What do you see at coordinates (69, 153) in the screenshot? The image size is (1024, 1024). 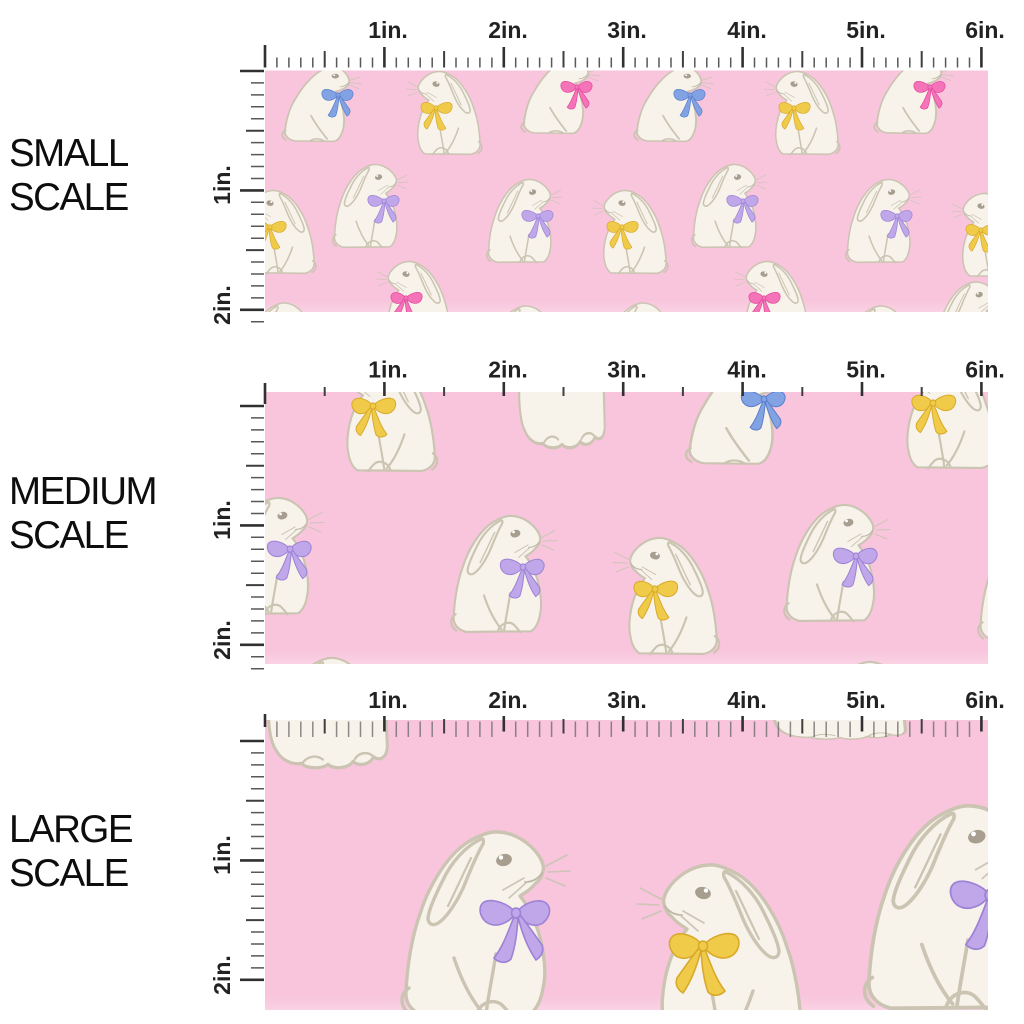 I see `svg-text: SMALL` at bounding box center [69, 153].